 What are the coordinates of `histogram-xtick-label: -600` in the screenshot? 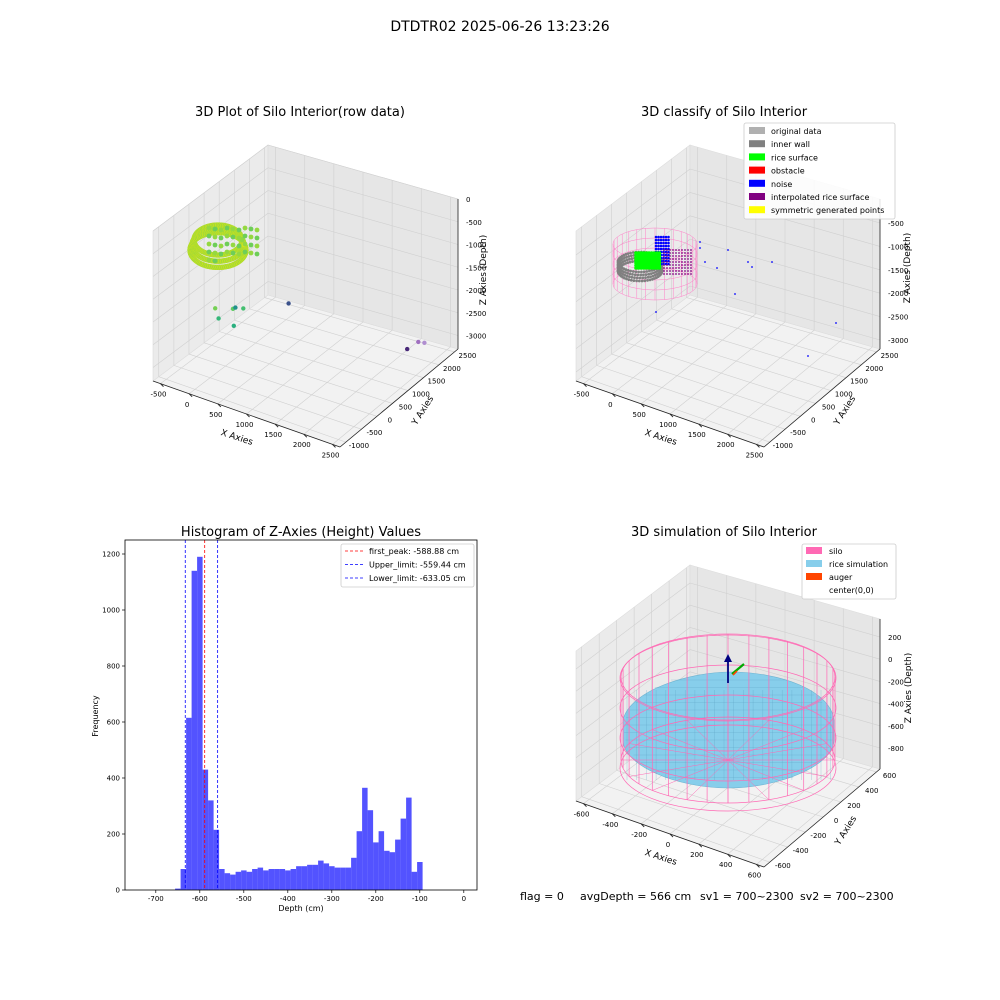 It's located at (200, 899).